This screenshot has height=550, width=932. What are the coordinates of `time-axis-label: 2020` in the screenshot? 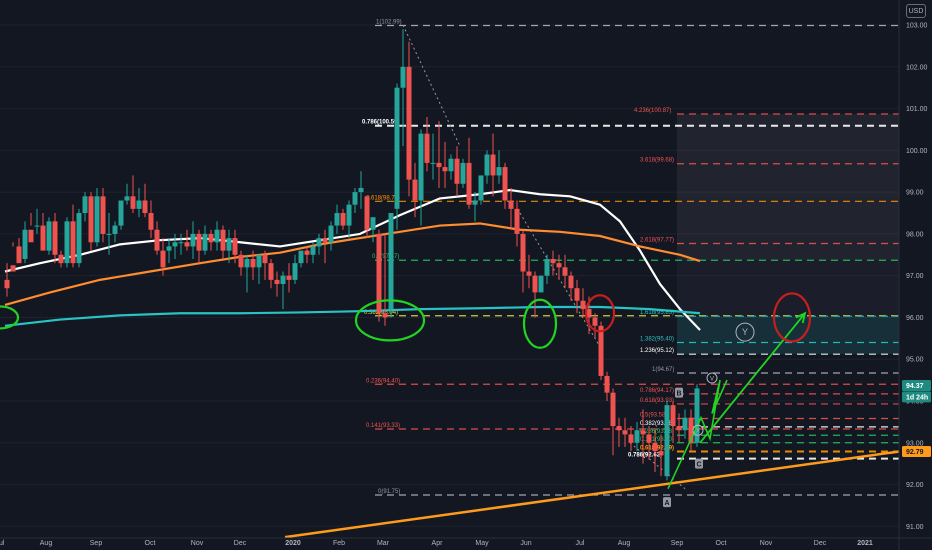 It's located at (293, 543).